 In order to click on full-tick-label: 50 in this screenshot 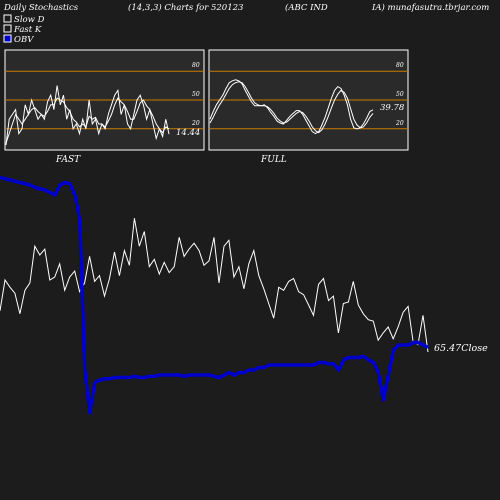, I will do `click(400, 94)`.